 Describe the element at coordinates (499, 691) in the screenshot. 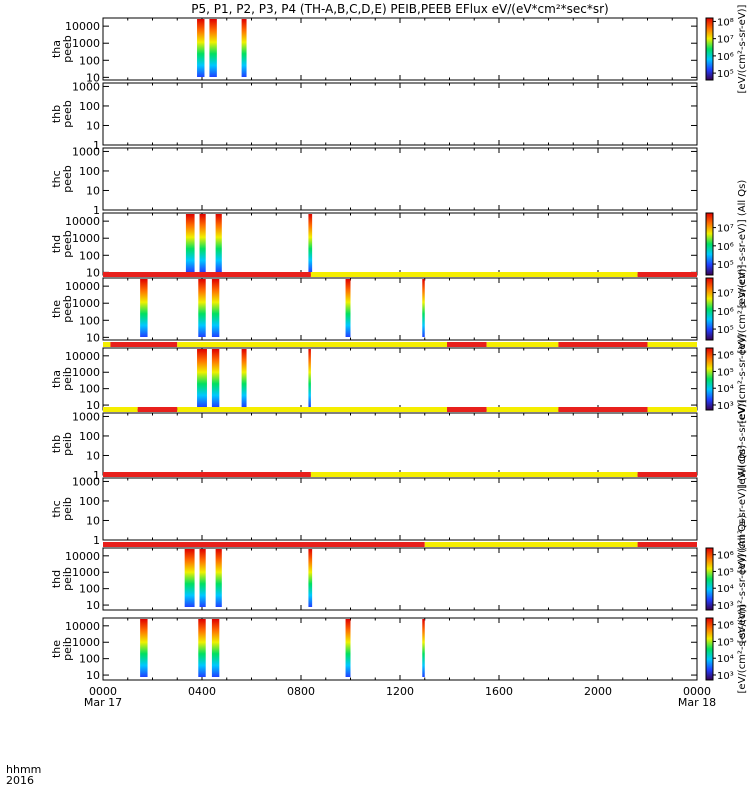

I see `x-tick-label: 1600` at that location.